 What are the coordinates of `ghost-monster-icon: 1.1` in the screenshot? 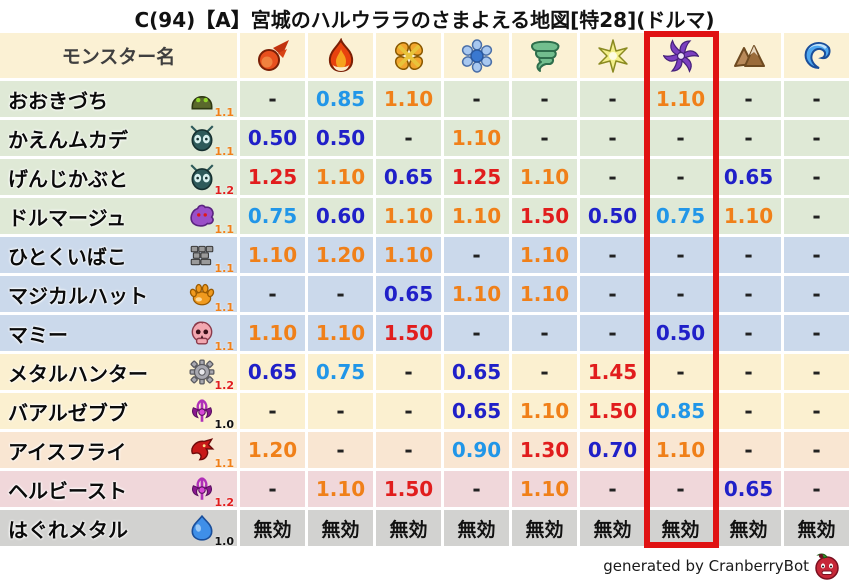 It's located at (211, 217).